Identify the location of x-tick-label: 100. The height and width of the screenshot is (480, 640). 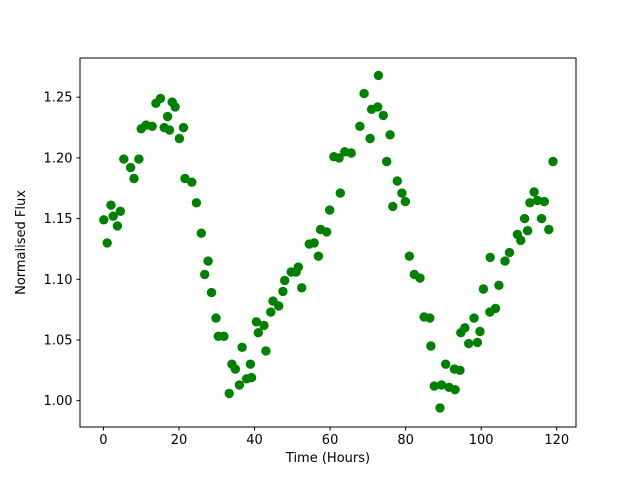
(481, 440).